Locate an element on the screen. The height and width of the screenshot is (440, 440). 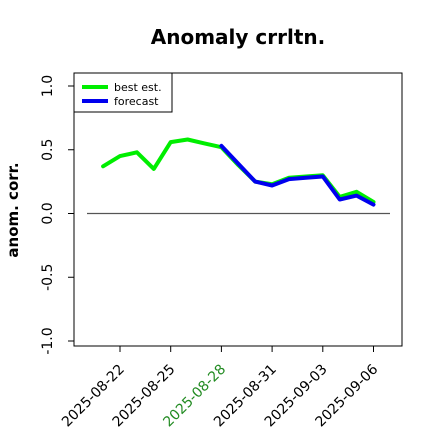
series-layer is located at coordinates (238, 172).